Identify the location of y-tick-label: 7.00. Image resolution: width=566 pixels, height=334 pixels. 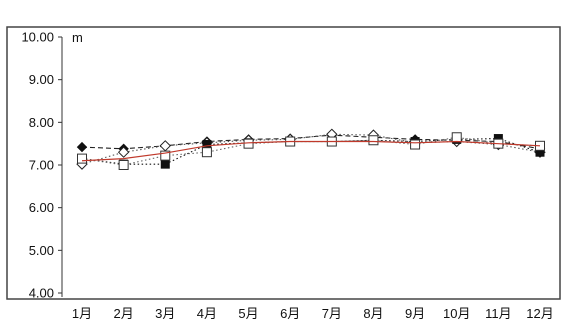
(41, 165).